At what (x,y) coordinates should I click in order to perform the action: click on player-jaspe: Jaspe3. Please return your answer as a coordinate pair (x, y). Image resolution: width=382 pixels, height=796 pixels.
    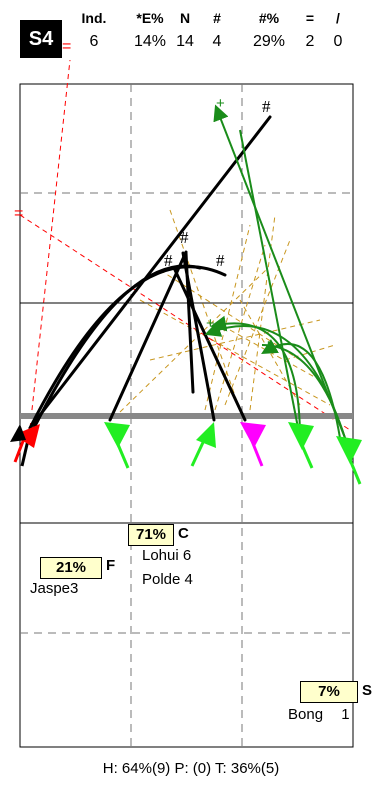
    Looking at the image, I should click on (54, 588).